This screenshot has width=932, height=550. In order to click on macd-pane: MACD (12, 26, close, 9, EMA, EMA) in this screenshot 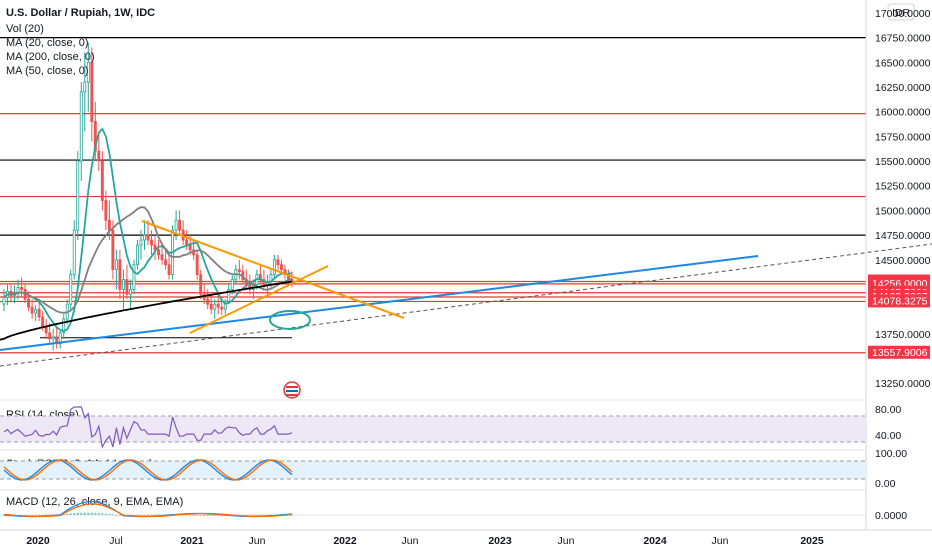, I will do `click(433, 507)`.